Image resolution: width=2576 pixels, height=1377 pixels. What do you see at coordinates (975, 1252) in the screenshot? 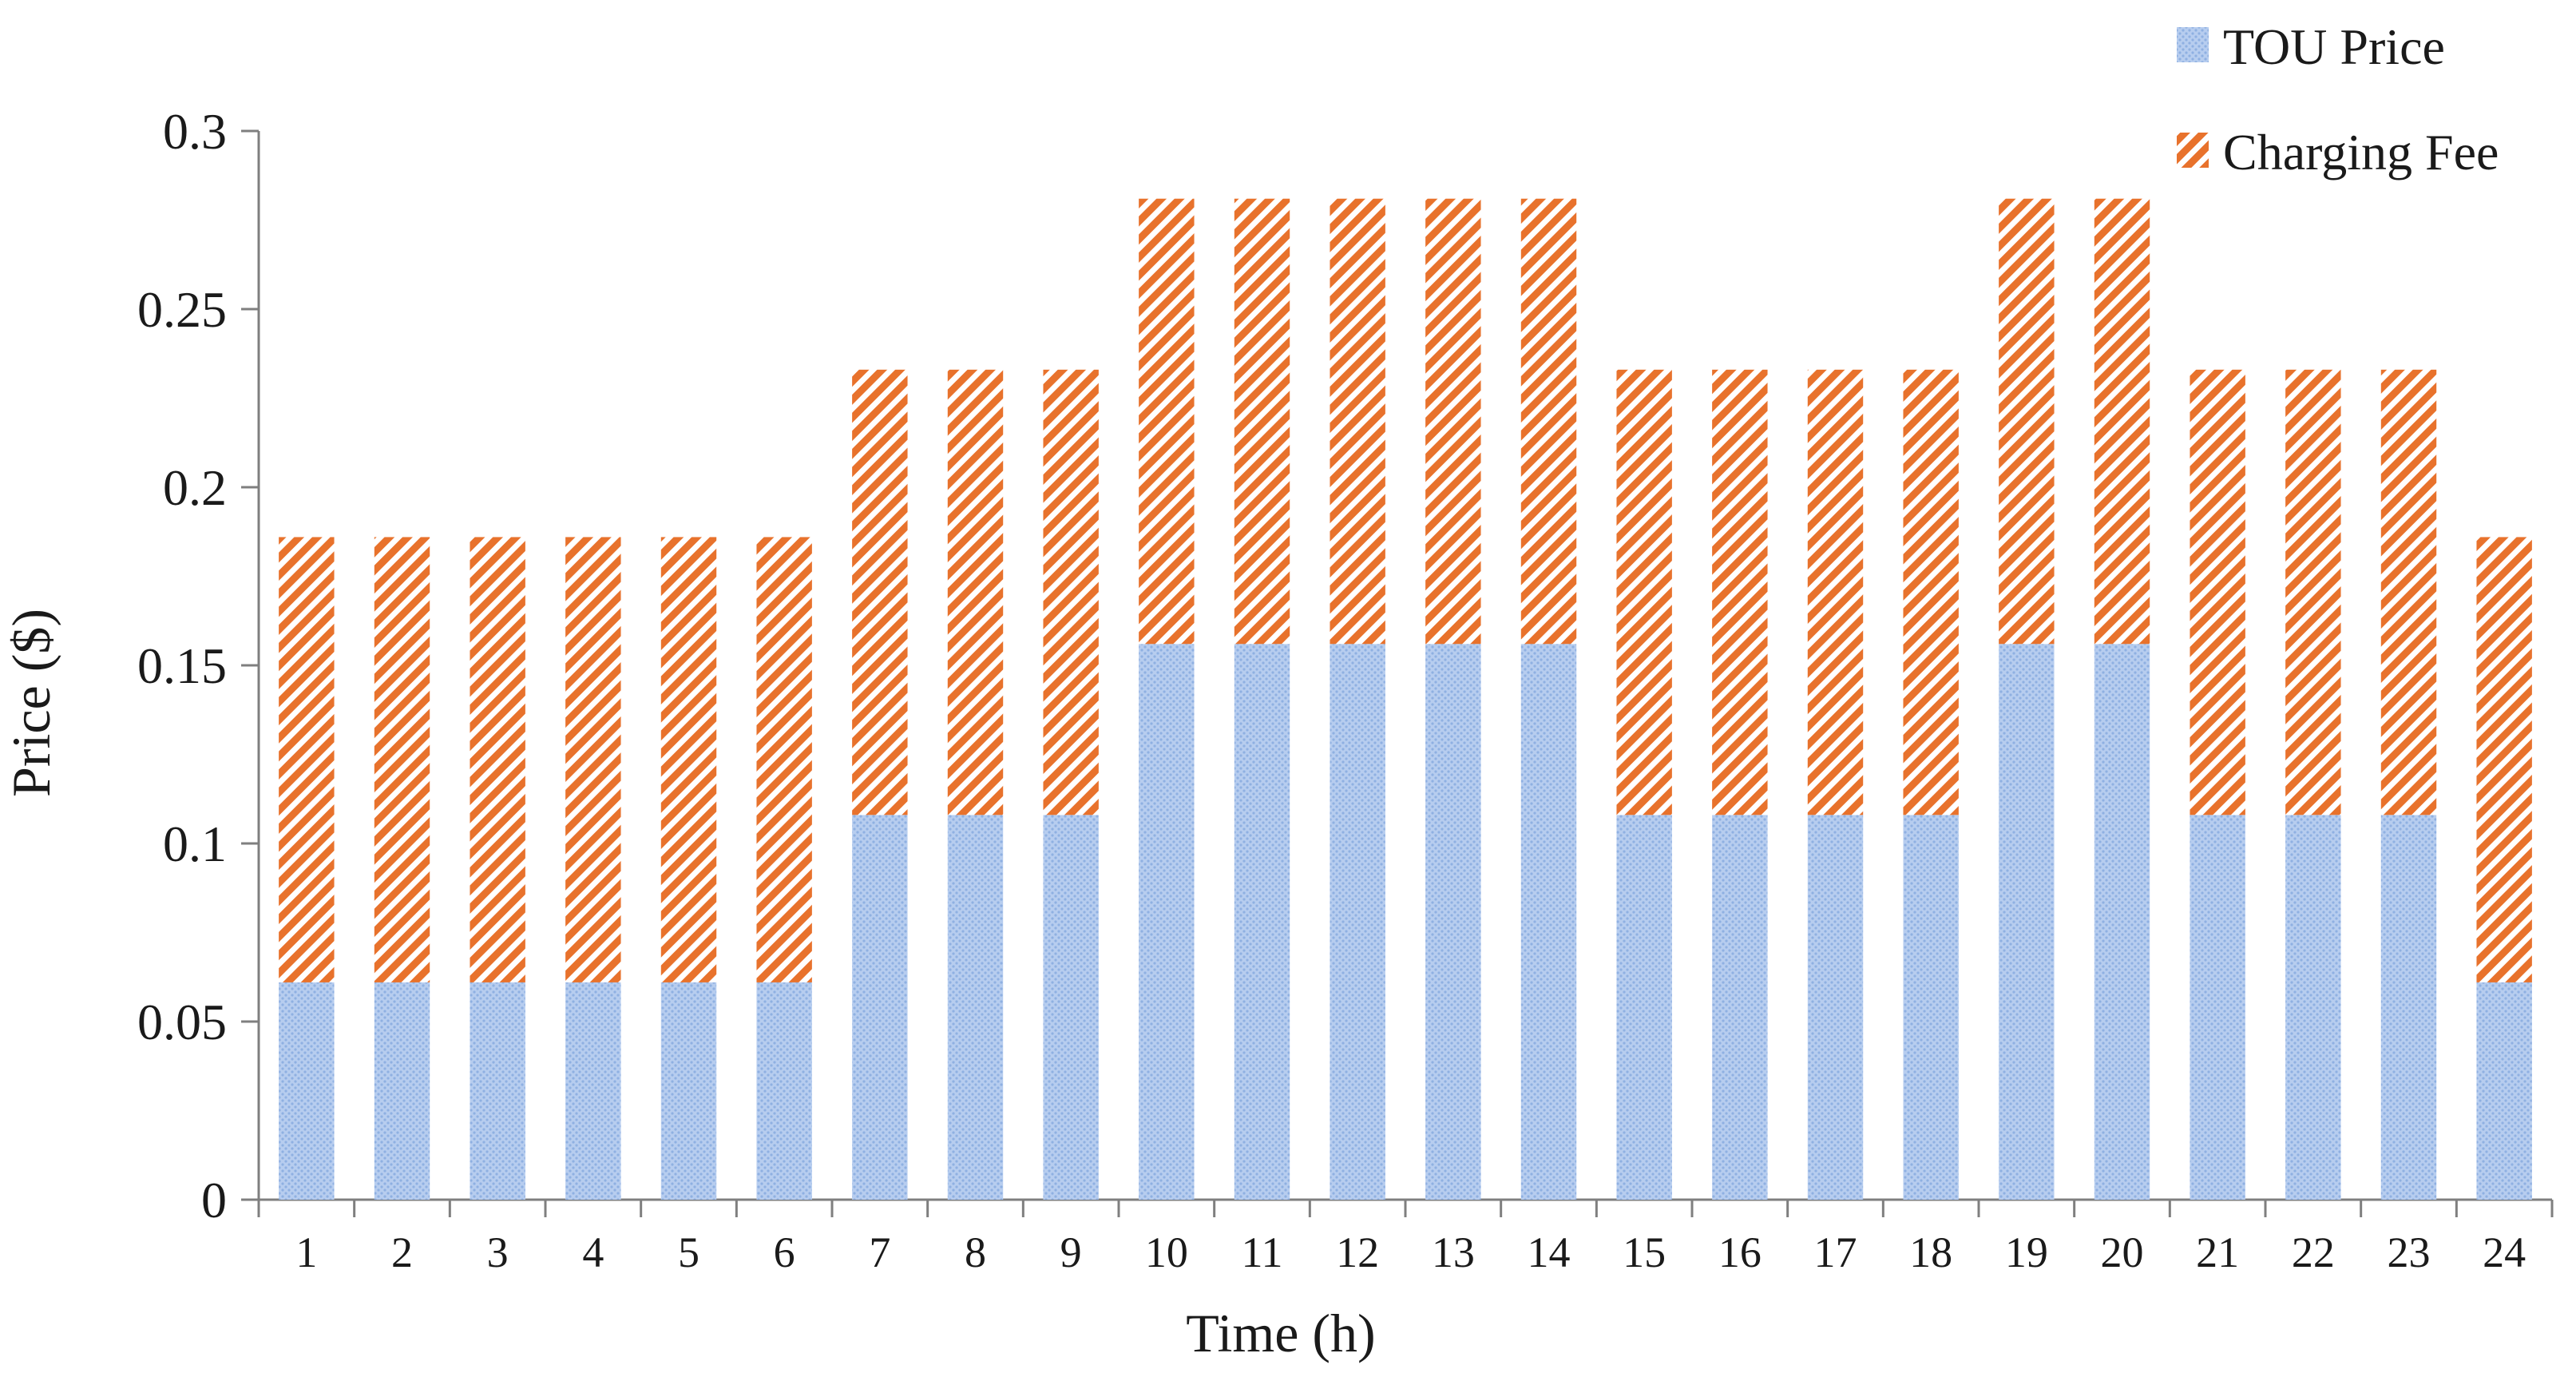
I see `x-tick-label: 8` at bounding box center [975, 1252].